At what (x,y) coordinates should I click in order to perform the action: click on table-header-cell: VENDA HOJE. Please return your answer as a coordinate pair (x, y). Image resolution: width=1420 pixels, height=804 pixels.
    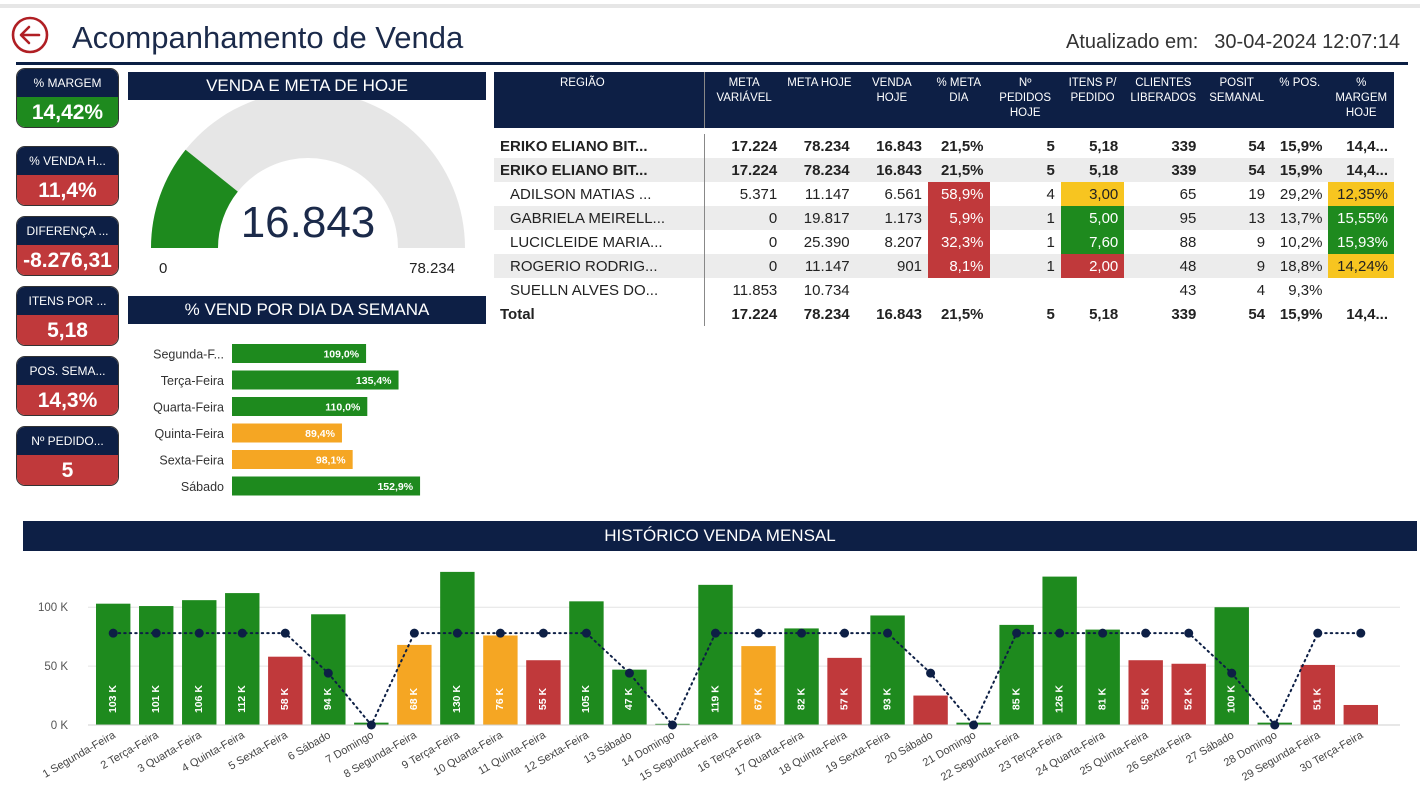
    Looking at the image, I should click on (892, 100).